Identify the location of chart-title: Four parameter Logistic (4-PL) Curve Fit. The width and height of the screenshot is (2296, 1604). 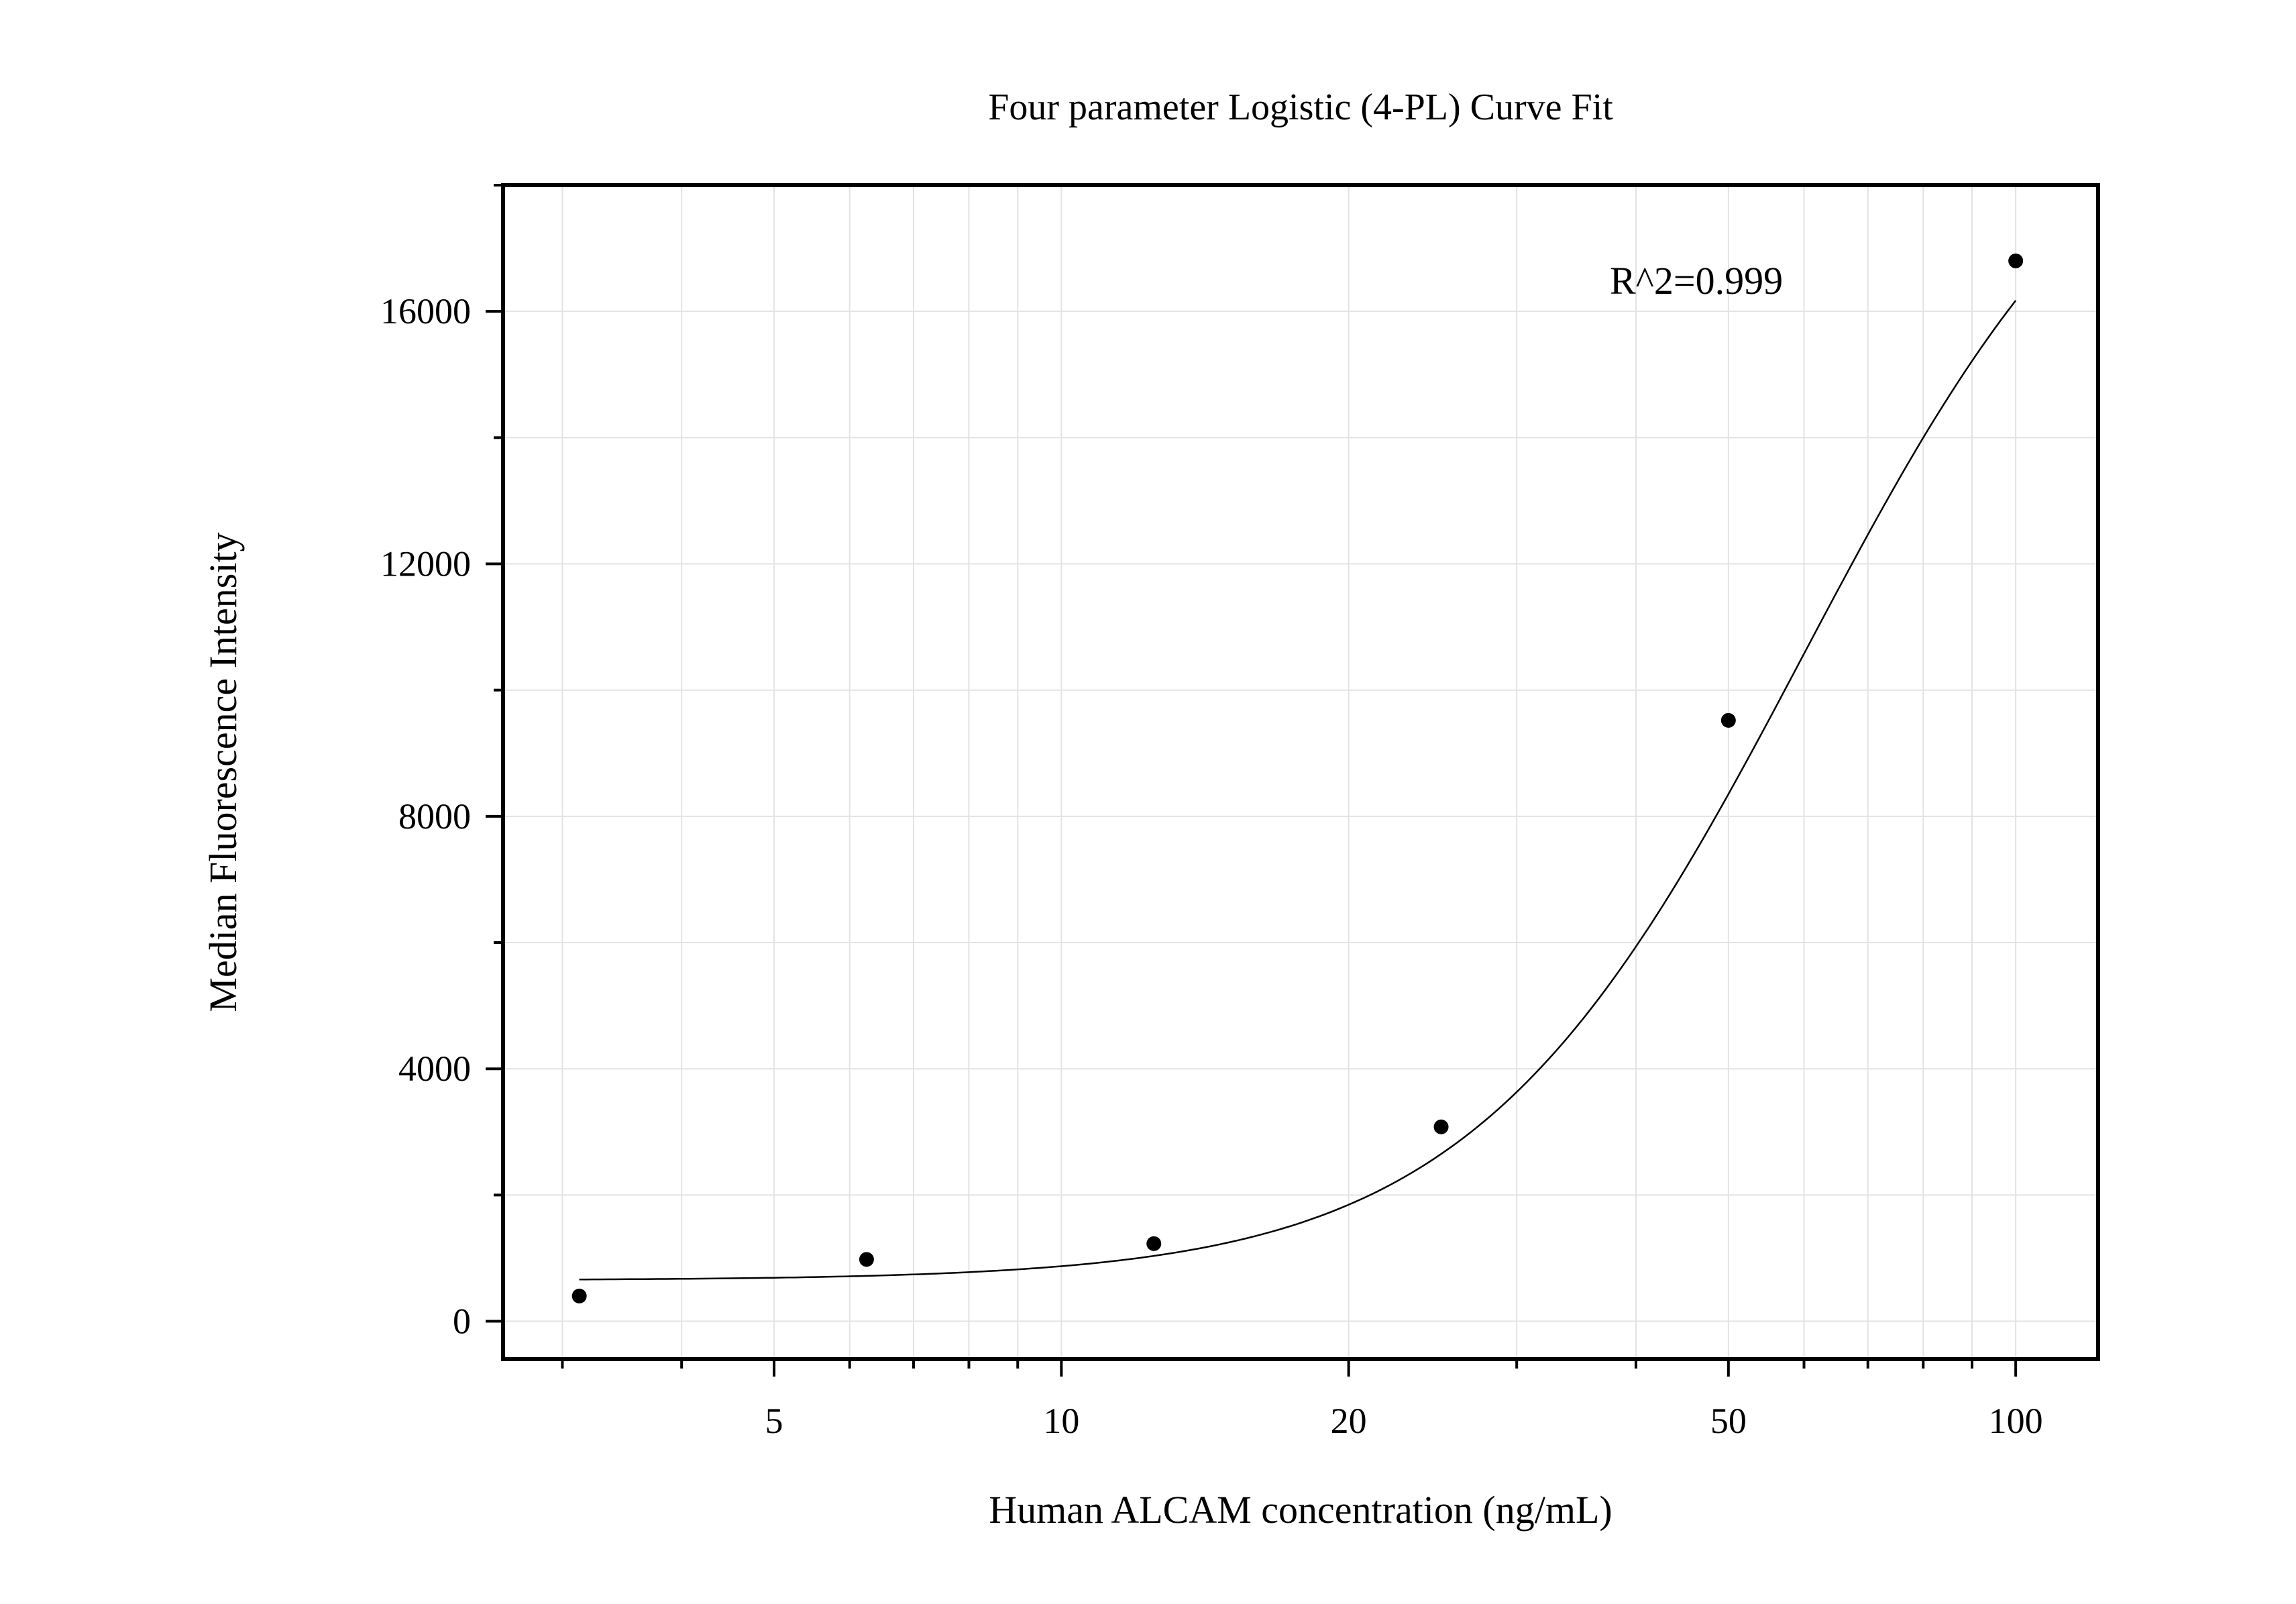
(1300, 107).